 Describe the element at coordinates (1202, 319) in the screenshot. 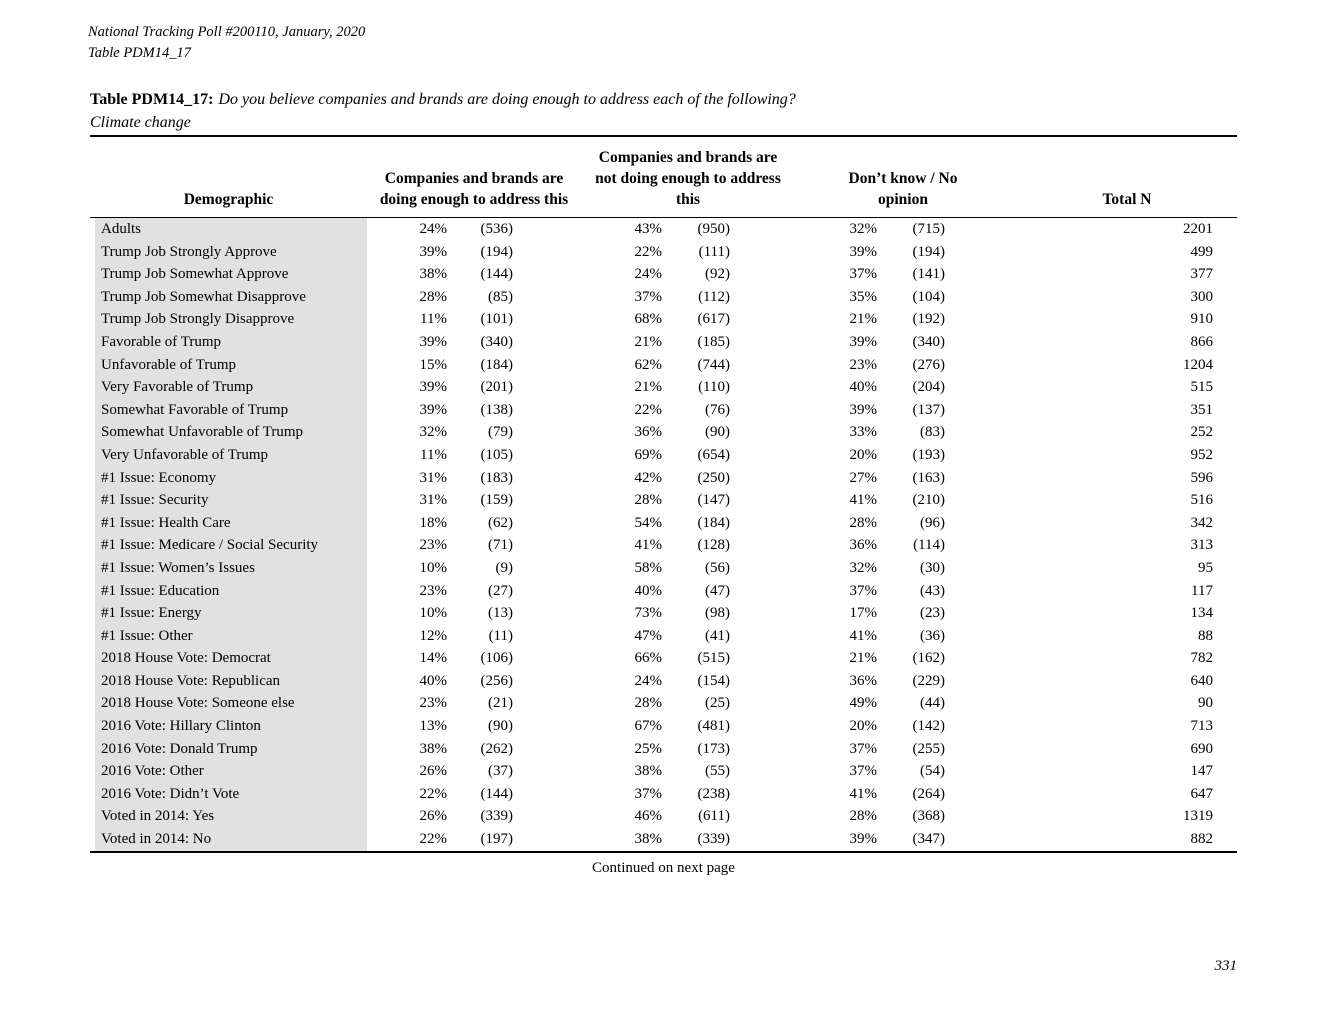

I see `total-n-cell: 910` at that location.